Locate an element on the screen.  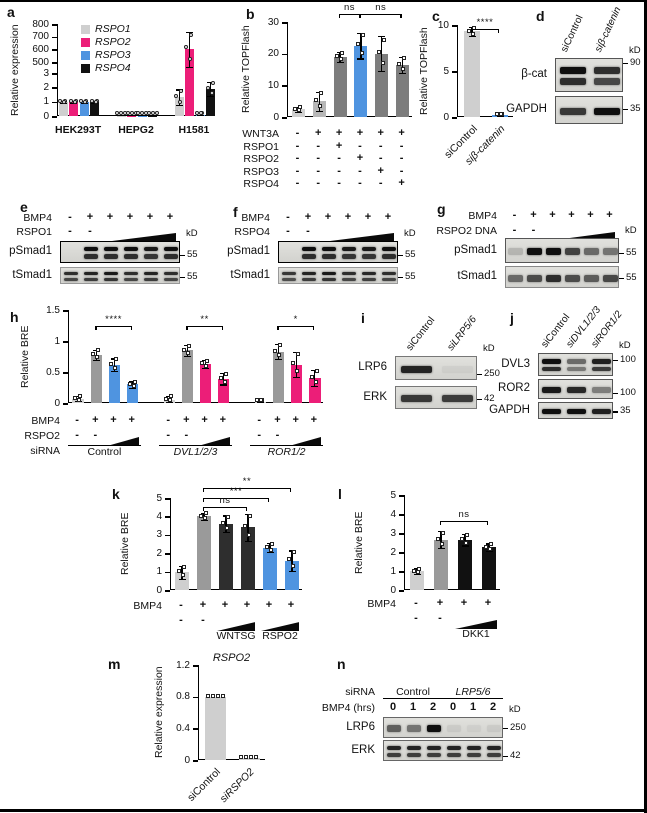
panel-letter-k: k is located at coordinates (116, 494).